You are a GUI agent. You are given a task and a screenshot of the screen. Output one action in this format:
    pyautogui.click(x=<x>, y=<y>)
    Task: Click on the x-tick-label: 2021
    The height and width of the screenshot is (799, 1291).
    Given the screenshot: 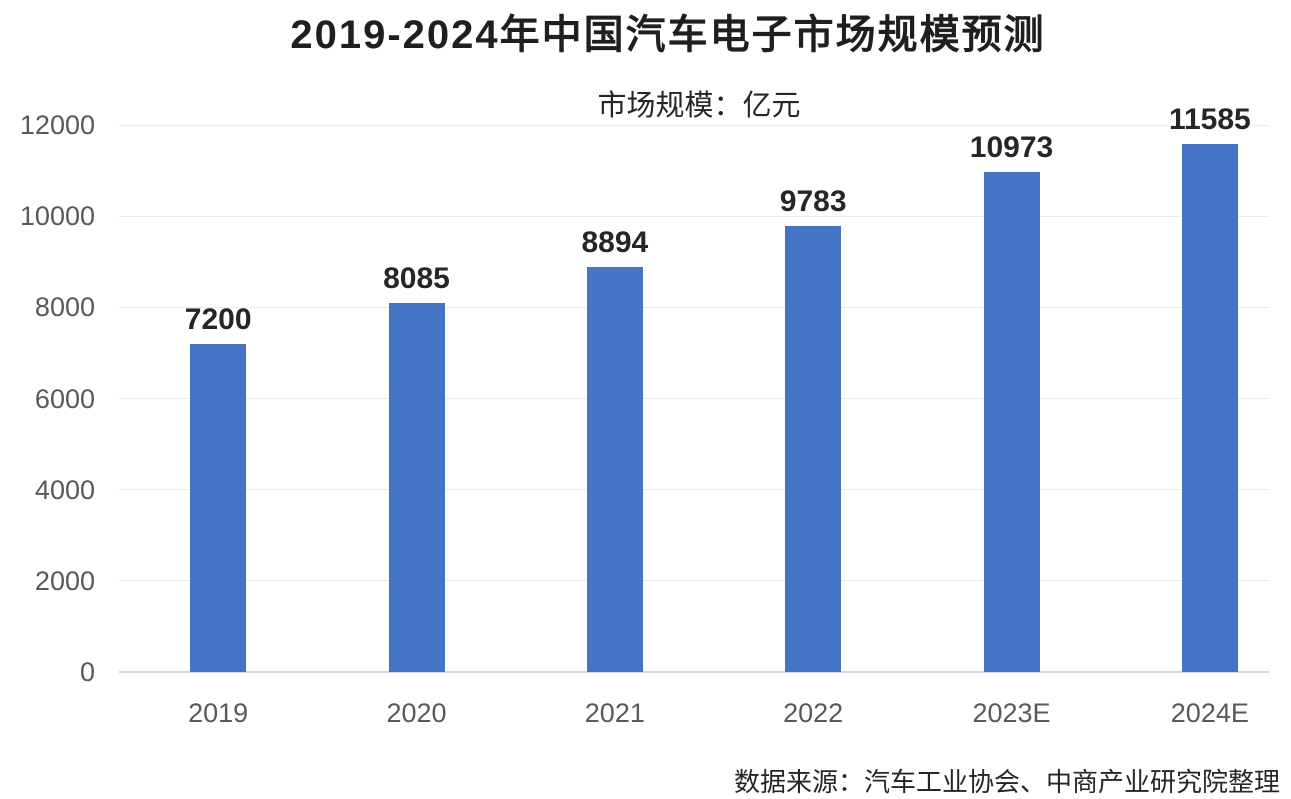 What is the action you would take?
    pyautogui.click(x=614, y=713)
    